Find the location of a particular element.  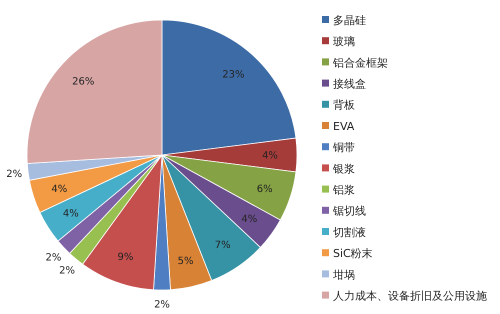

legend-label: 铝浆 is located at coordinates (343, 189).